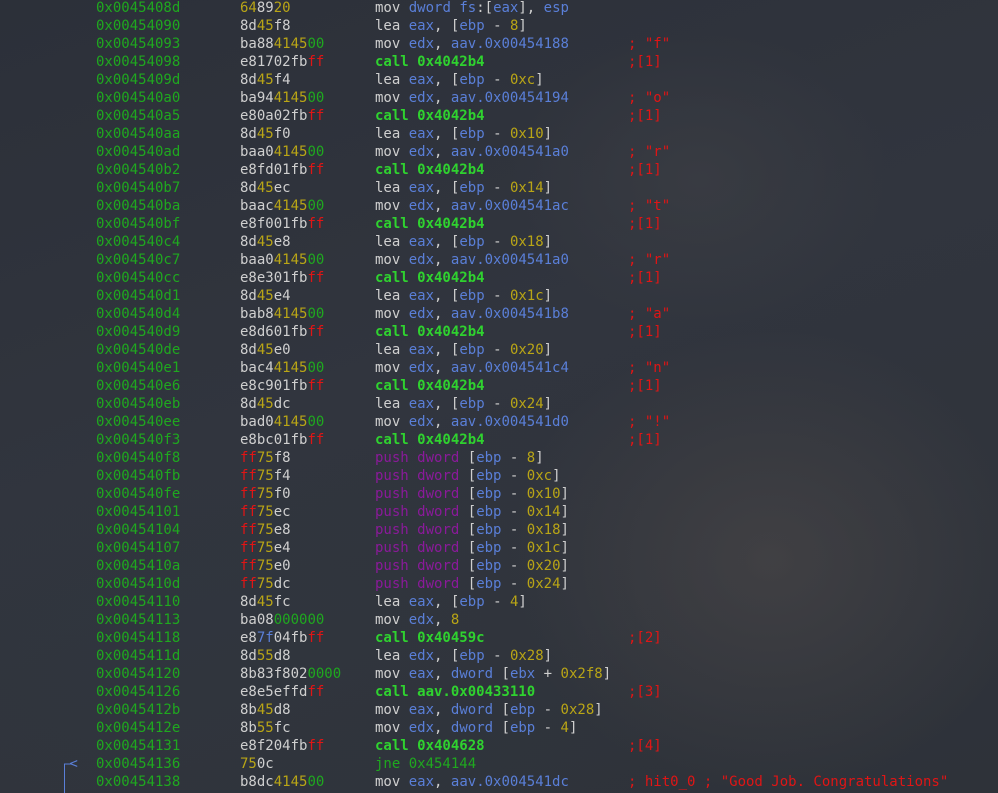 The height and width of the screenshot is (793, 998). I want to click on disasm-line: —< 0x00454136 750c jne 0x454144, so click(499, 764).